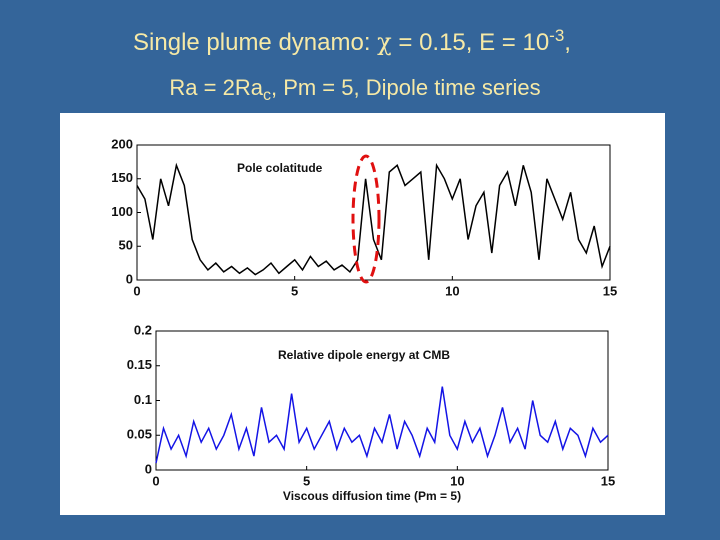 The width and height of the screenshot is (720, 540). I want to click on y-tick-label: 150, so click(122, 177).